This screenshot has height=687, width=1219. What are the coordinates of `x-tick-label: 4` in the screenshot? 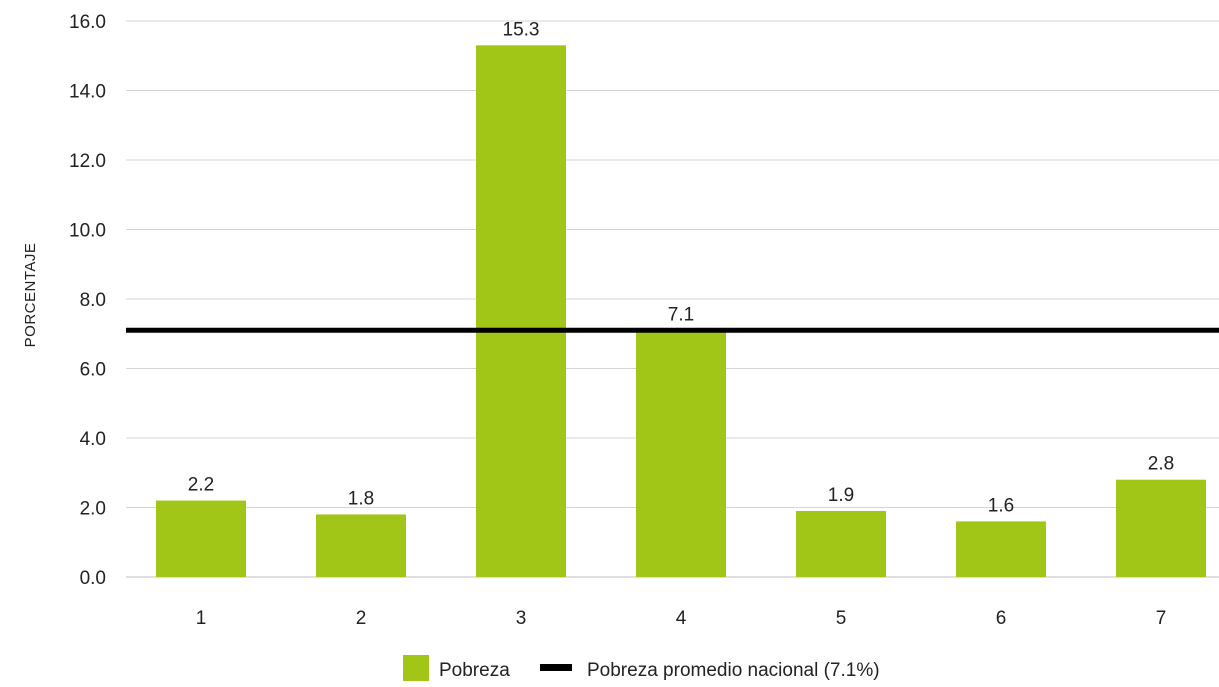 It's located at (681, 618).